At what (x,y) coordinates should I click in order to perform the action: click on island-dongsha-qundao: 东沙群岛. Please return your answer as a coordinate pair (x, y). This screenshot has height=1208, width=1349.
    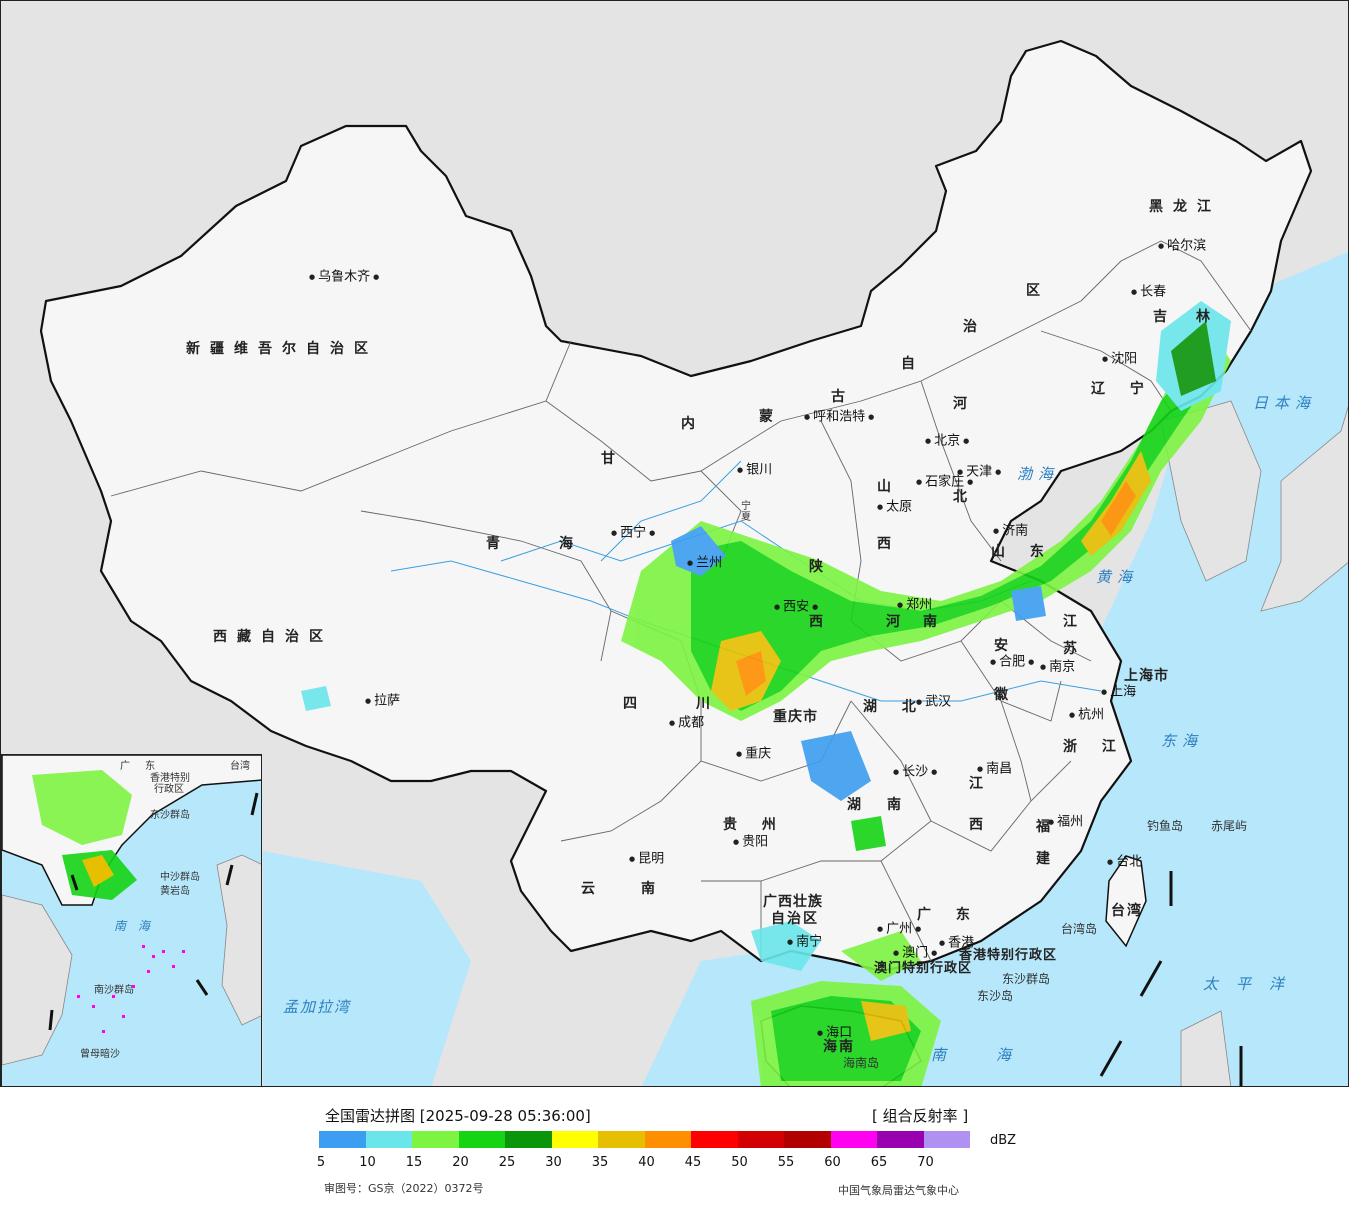
    Looking at the image, I should click on (1026, 979).